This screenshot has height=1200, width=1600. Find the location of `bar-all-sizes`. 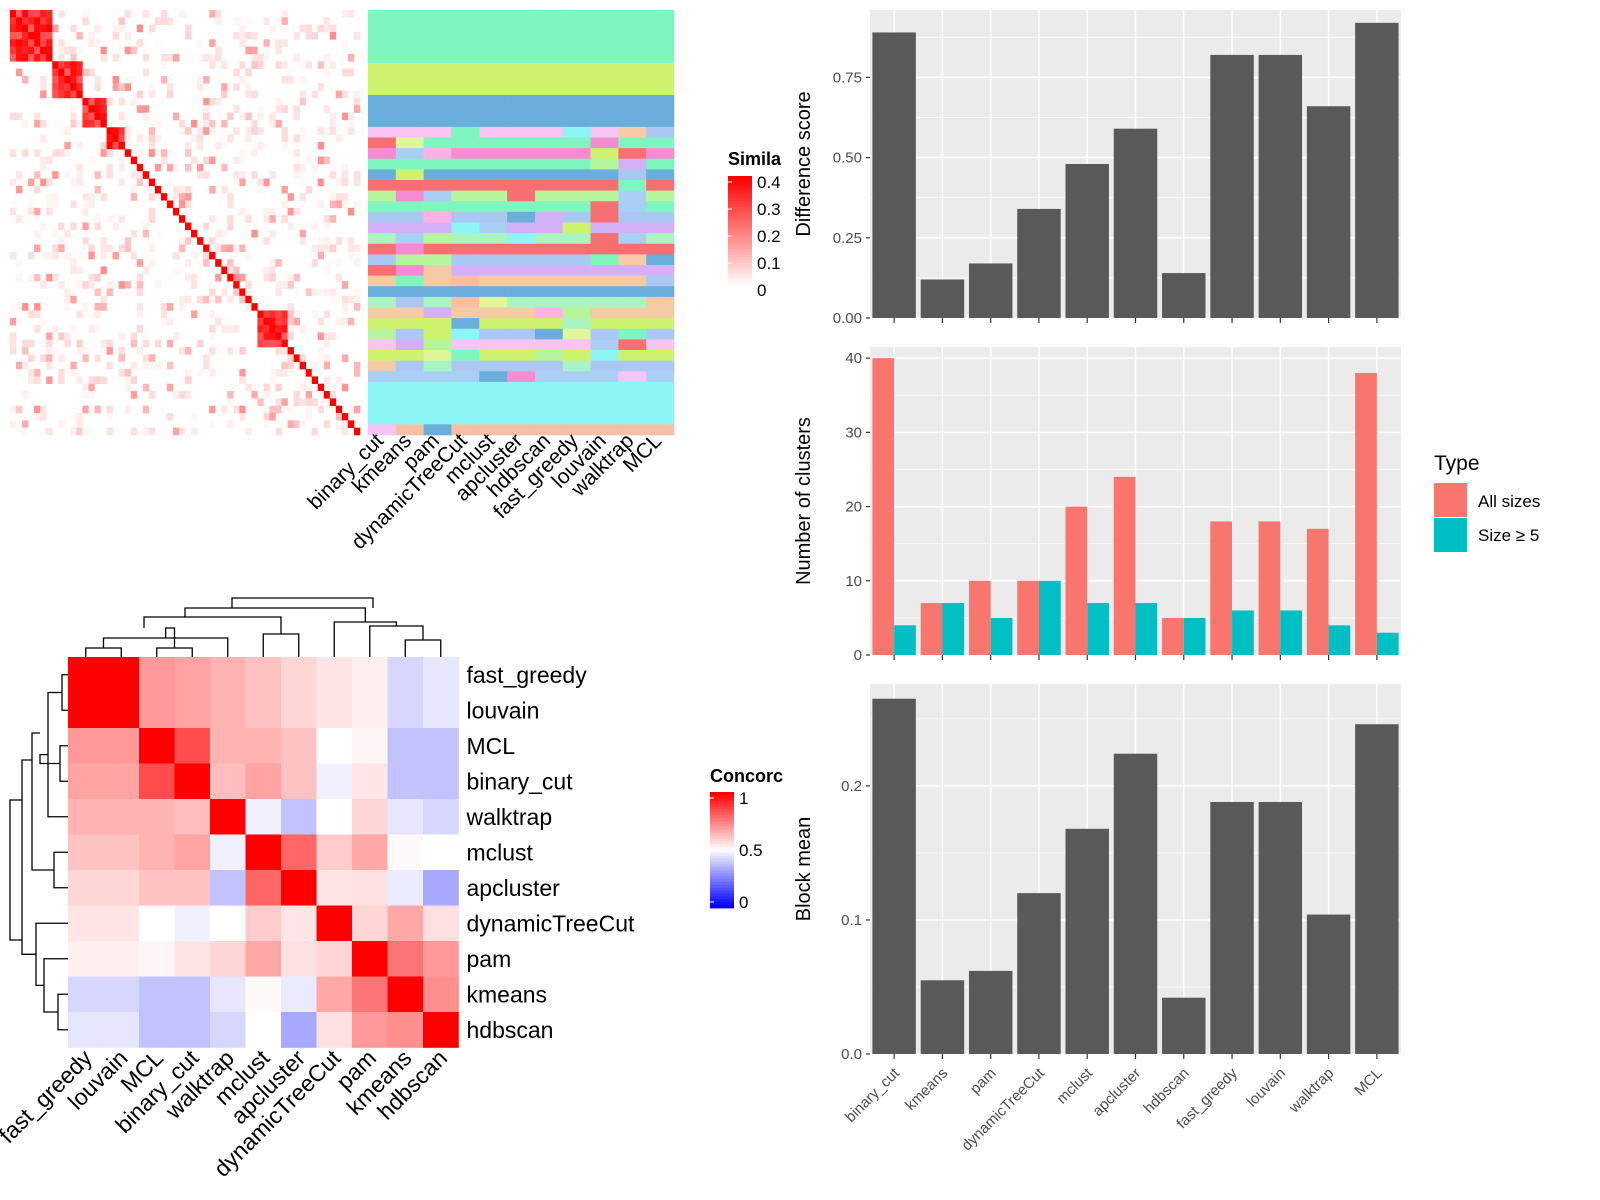

bar-all-sizes is located at coordinates (883, 506).